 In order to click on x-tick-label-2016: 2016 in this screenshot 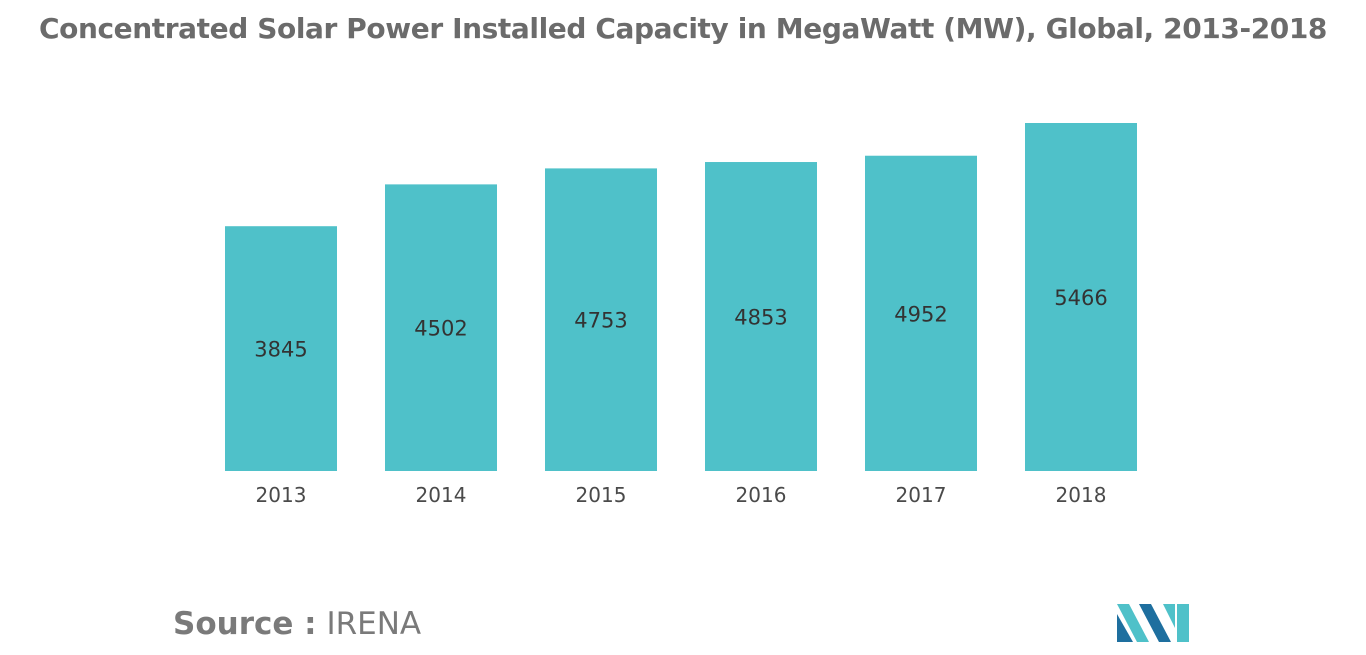, I will do `click(761, 495)`.